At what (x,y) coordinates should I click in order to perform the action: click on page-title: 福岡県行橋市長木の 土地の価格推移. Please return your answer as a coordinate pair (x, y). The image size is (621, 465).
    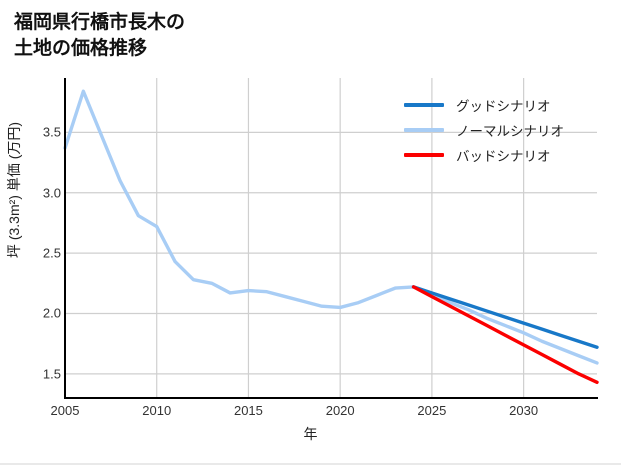
    Looking at the image, I should click on (229, 35).